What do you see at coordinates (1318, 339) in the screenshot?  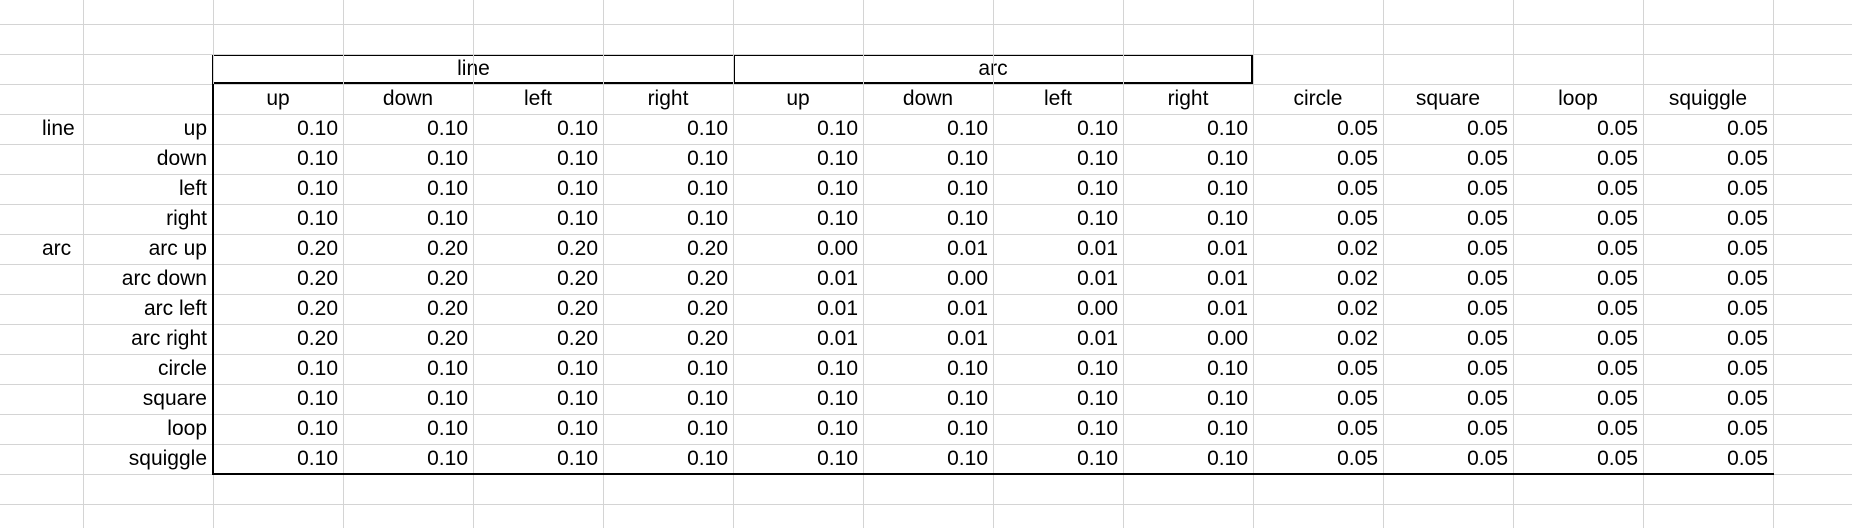 I see `table-cell: 0.02` at bounding box center [1318, 339].